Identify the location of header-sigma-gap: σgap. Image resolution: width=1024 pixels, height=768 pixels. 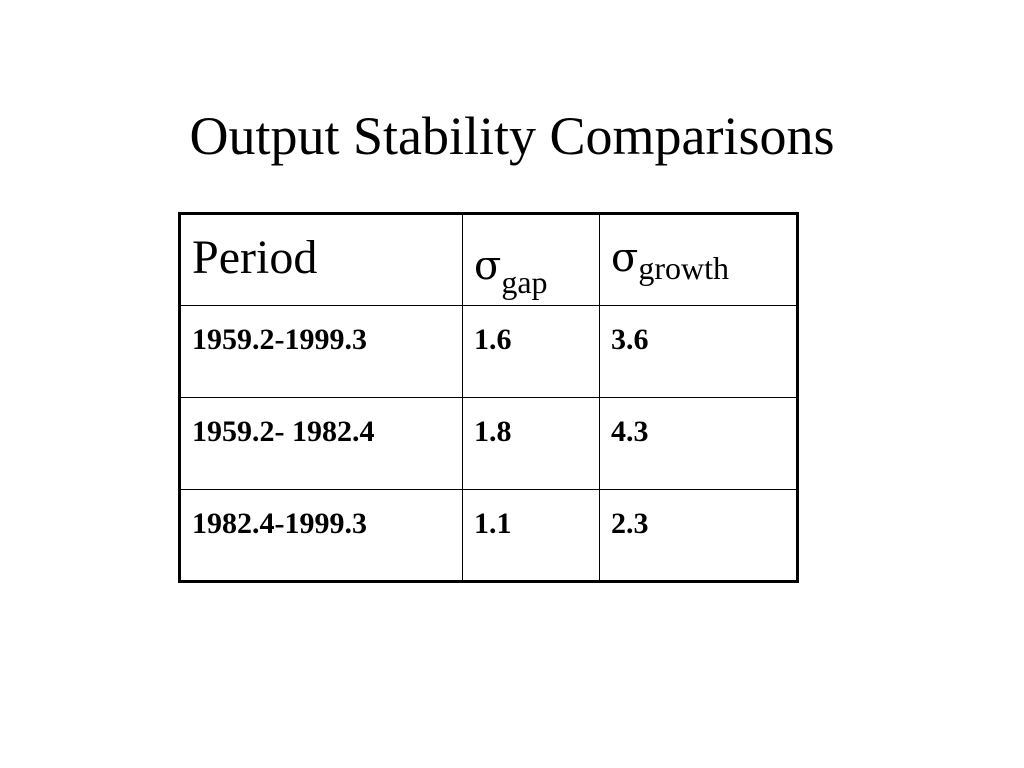
(531, 259).